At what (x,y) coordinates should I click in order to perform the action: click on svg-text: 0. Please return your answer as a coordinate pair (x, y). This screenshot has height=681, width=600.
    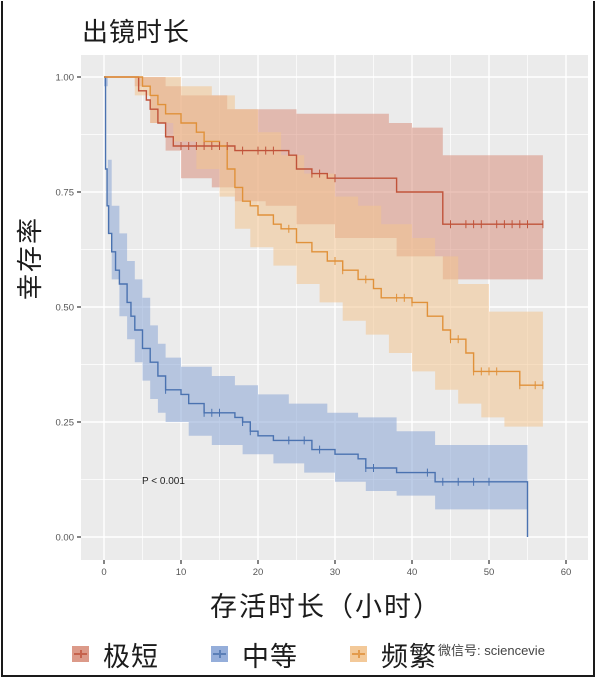
    Looking at the image, I should click on (103, 572).